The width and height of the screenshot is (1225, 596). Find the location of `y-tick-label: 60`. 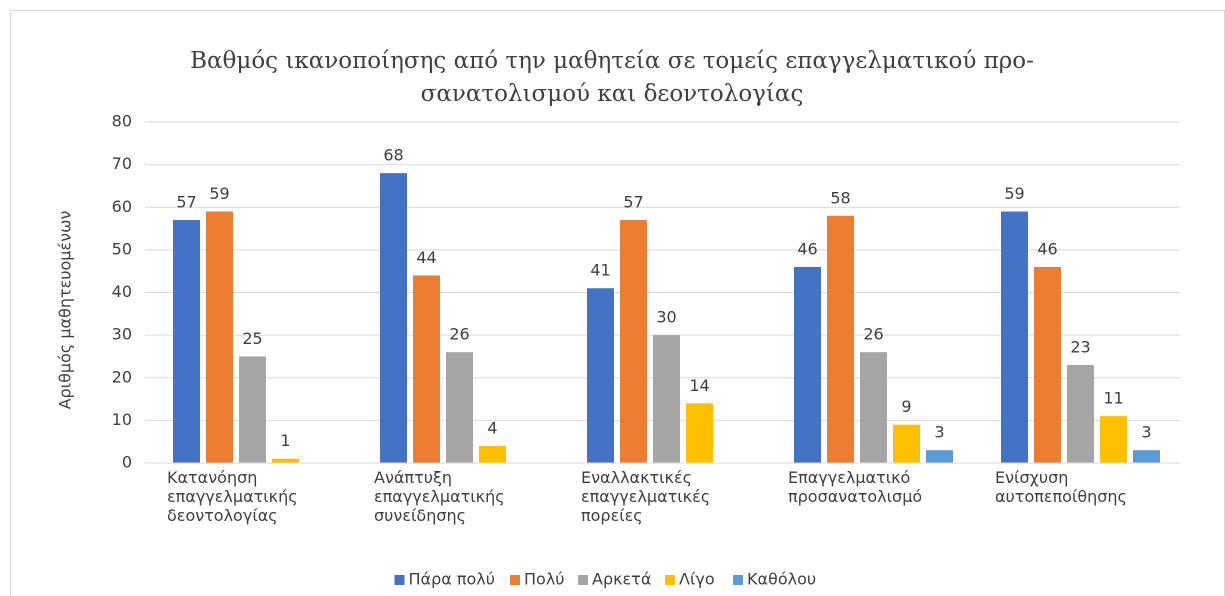

y-tick-label: 60 is located at coordinates (122, 206).